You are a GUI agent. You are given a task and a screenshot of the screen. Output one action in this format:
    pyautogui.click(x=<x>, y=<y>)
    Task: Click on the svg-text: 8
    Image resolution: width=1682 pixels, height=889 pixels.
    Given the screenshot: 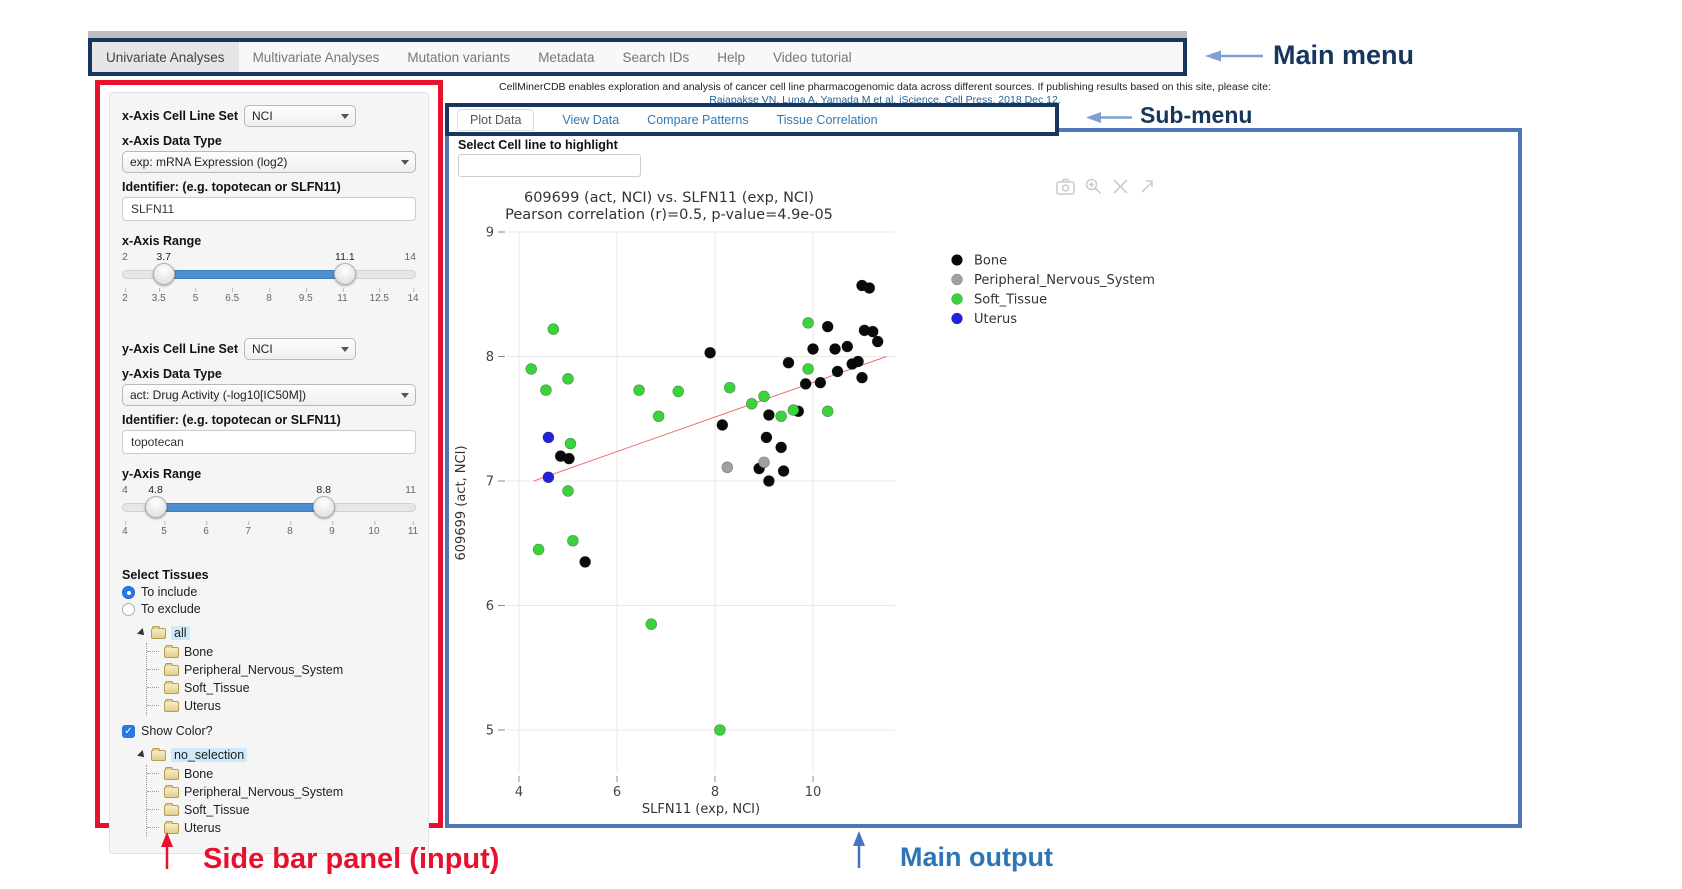 What is the action you would take?
    pyautogui.click(x=490, y=357)
    